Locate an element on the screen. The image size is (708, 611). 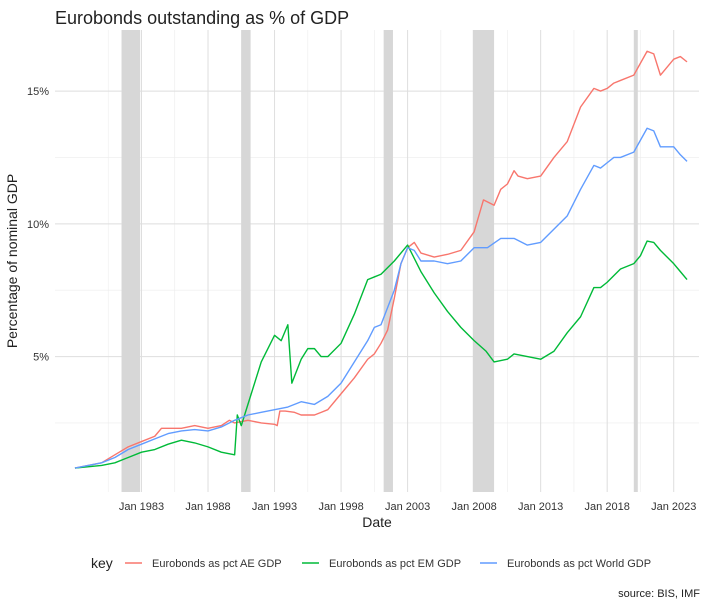
y-tick-label: 10% is located at coordinates (38, 225).